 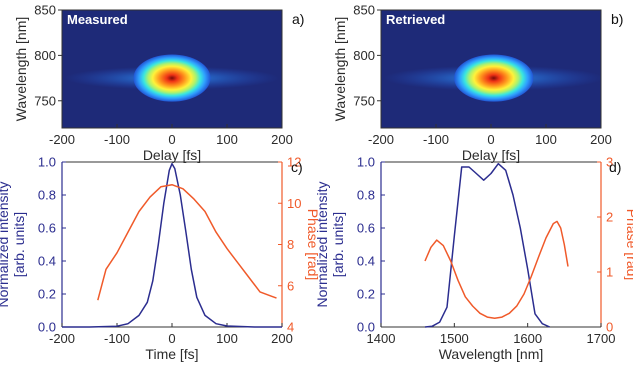 What do you see at coordinates (290, 244) in the screenshot?
I see `y-right-tick-label: 8` at bounding box center [290, 244].